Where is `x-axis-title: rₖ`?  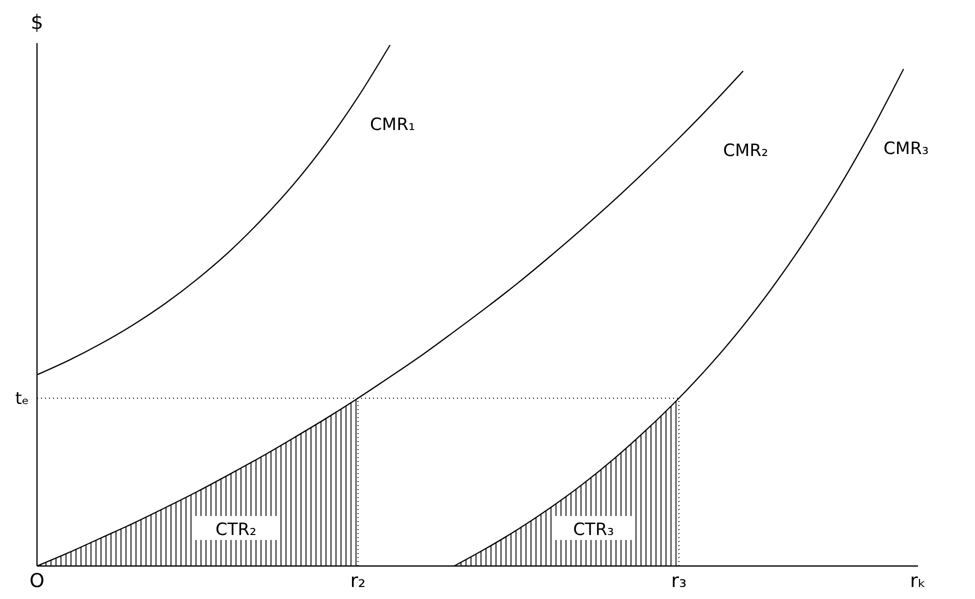
x-axis-title: rₖ is located at coordinates (918, 581).